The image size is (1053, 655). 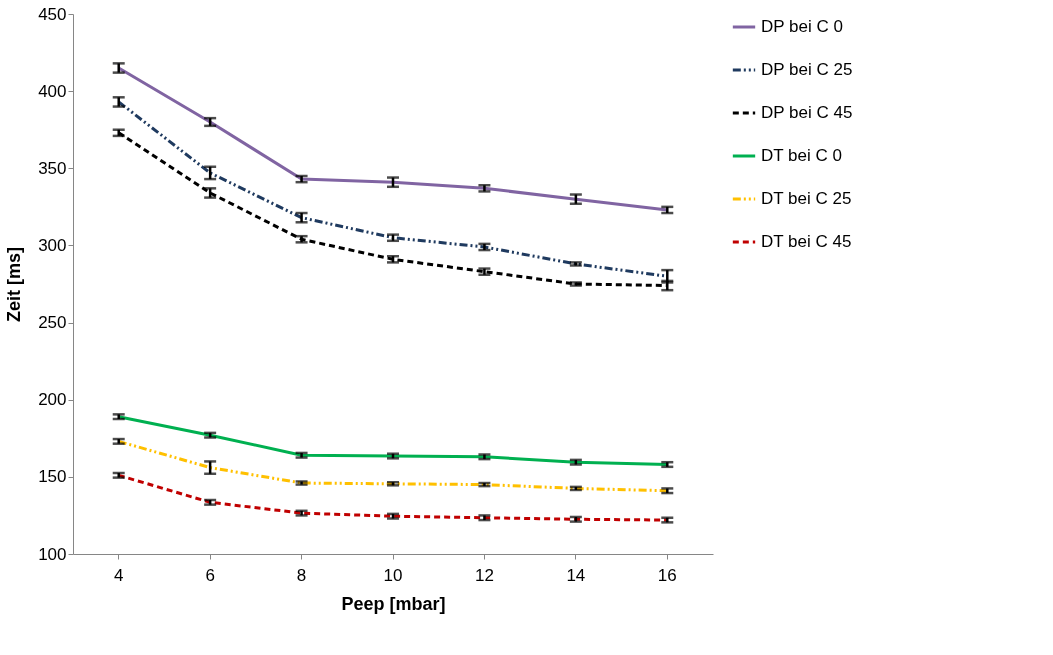 I want to click on y-tick-label: 150, so click(x=52, y=477).